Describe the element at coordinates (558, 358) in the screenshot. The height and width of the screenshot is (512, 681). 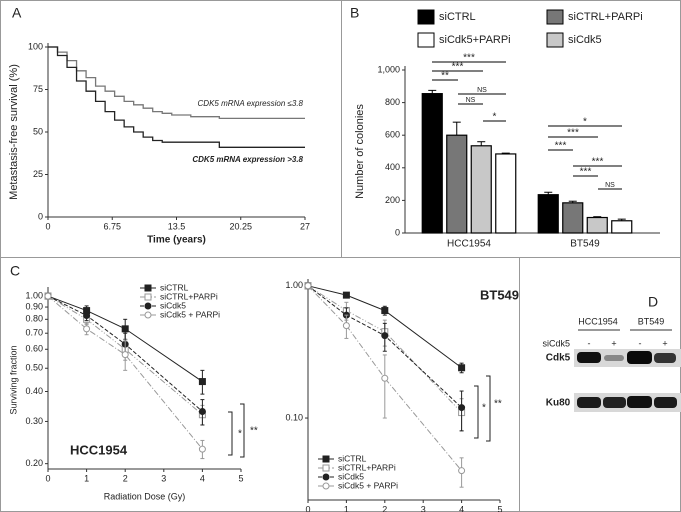
I see `protein-label: Cdk5` at that location.